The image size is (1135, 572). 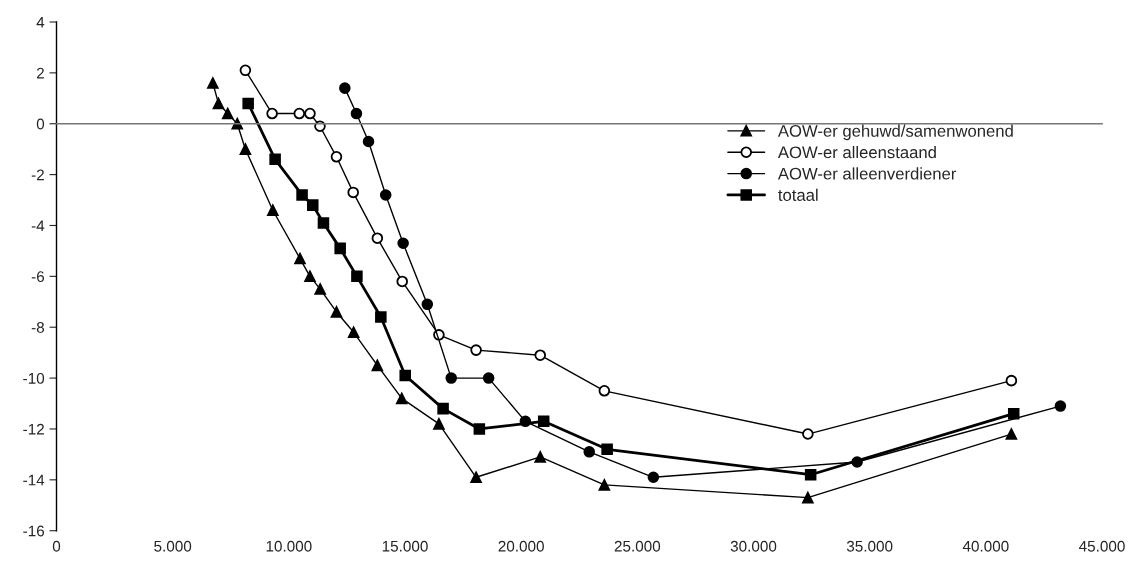 What do you see at coordinates (521, 546) in the screenshot?
I see `x-tick-label: 20.000` at bounding box center [521, 546].